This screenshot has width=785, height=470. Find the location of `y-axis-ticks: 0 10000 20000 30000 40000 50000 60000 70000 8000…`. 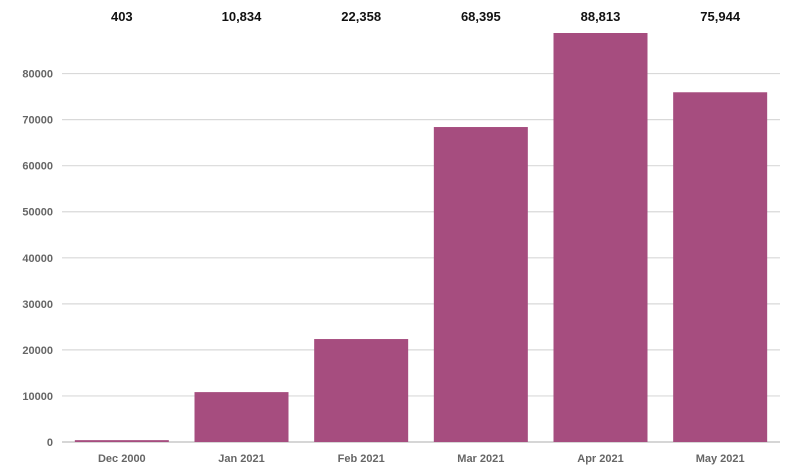

y-axis-ticks: 0 10000 20000 30000 40000 50000 60000 70000 8000… is located at coordinates (37, 259).